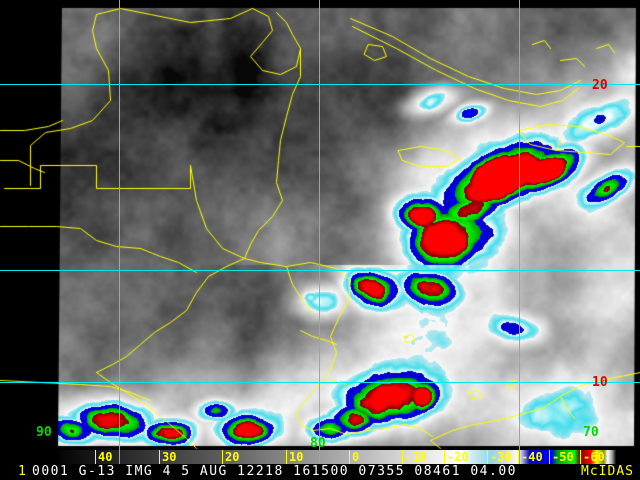 The width and height of the screenshot is (640, 480). Describe the element at coordinates (563, 457) in the screenshot. I see `colorbar-tick-label: -50` at that location.